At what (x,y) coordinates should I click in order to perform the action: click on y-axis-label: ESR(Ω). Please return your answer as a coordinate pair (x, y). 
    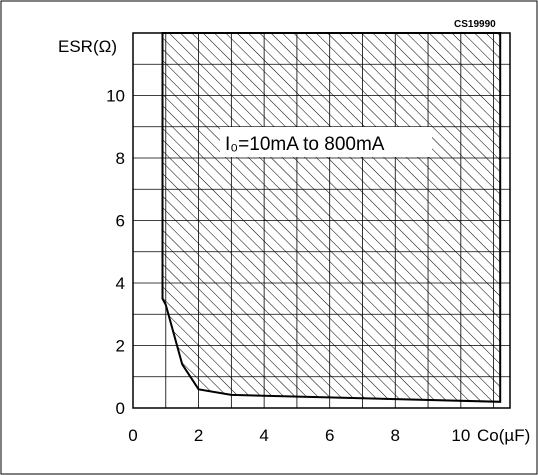
    Looking at the image, I should click on (87, 46).